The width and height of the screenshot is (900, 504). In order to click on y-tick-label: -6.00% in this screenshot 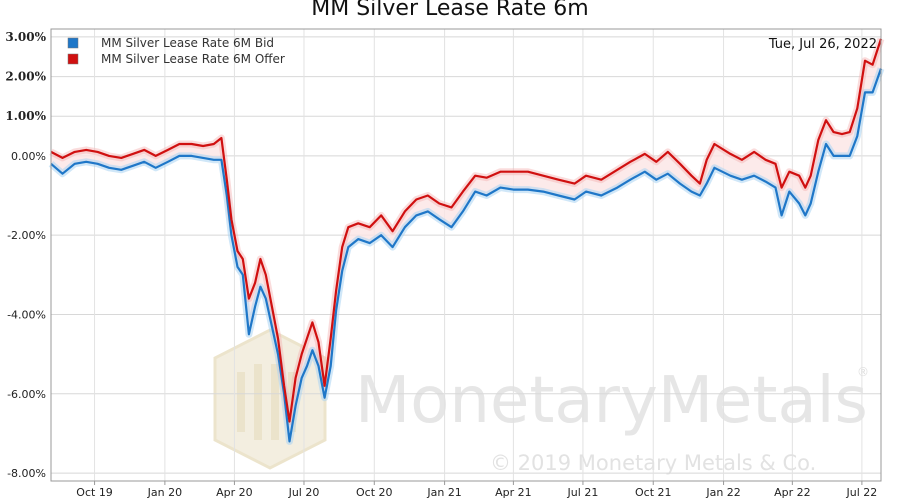, I will do `click(26, 394)`.